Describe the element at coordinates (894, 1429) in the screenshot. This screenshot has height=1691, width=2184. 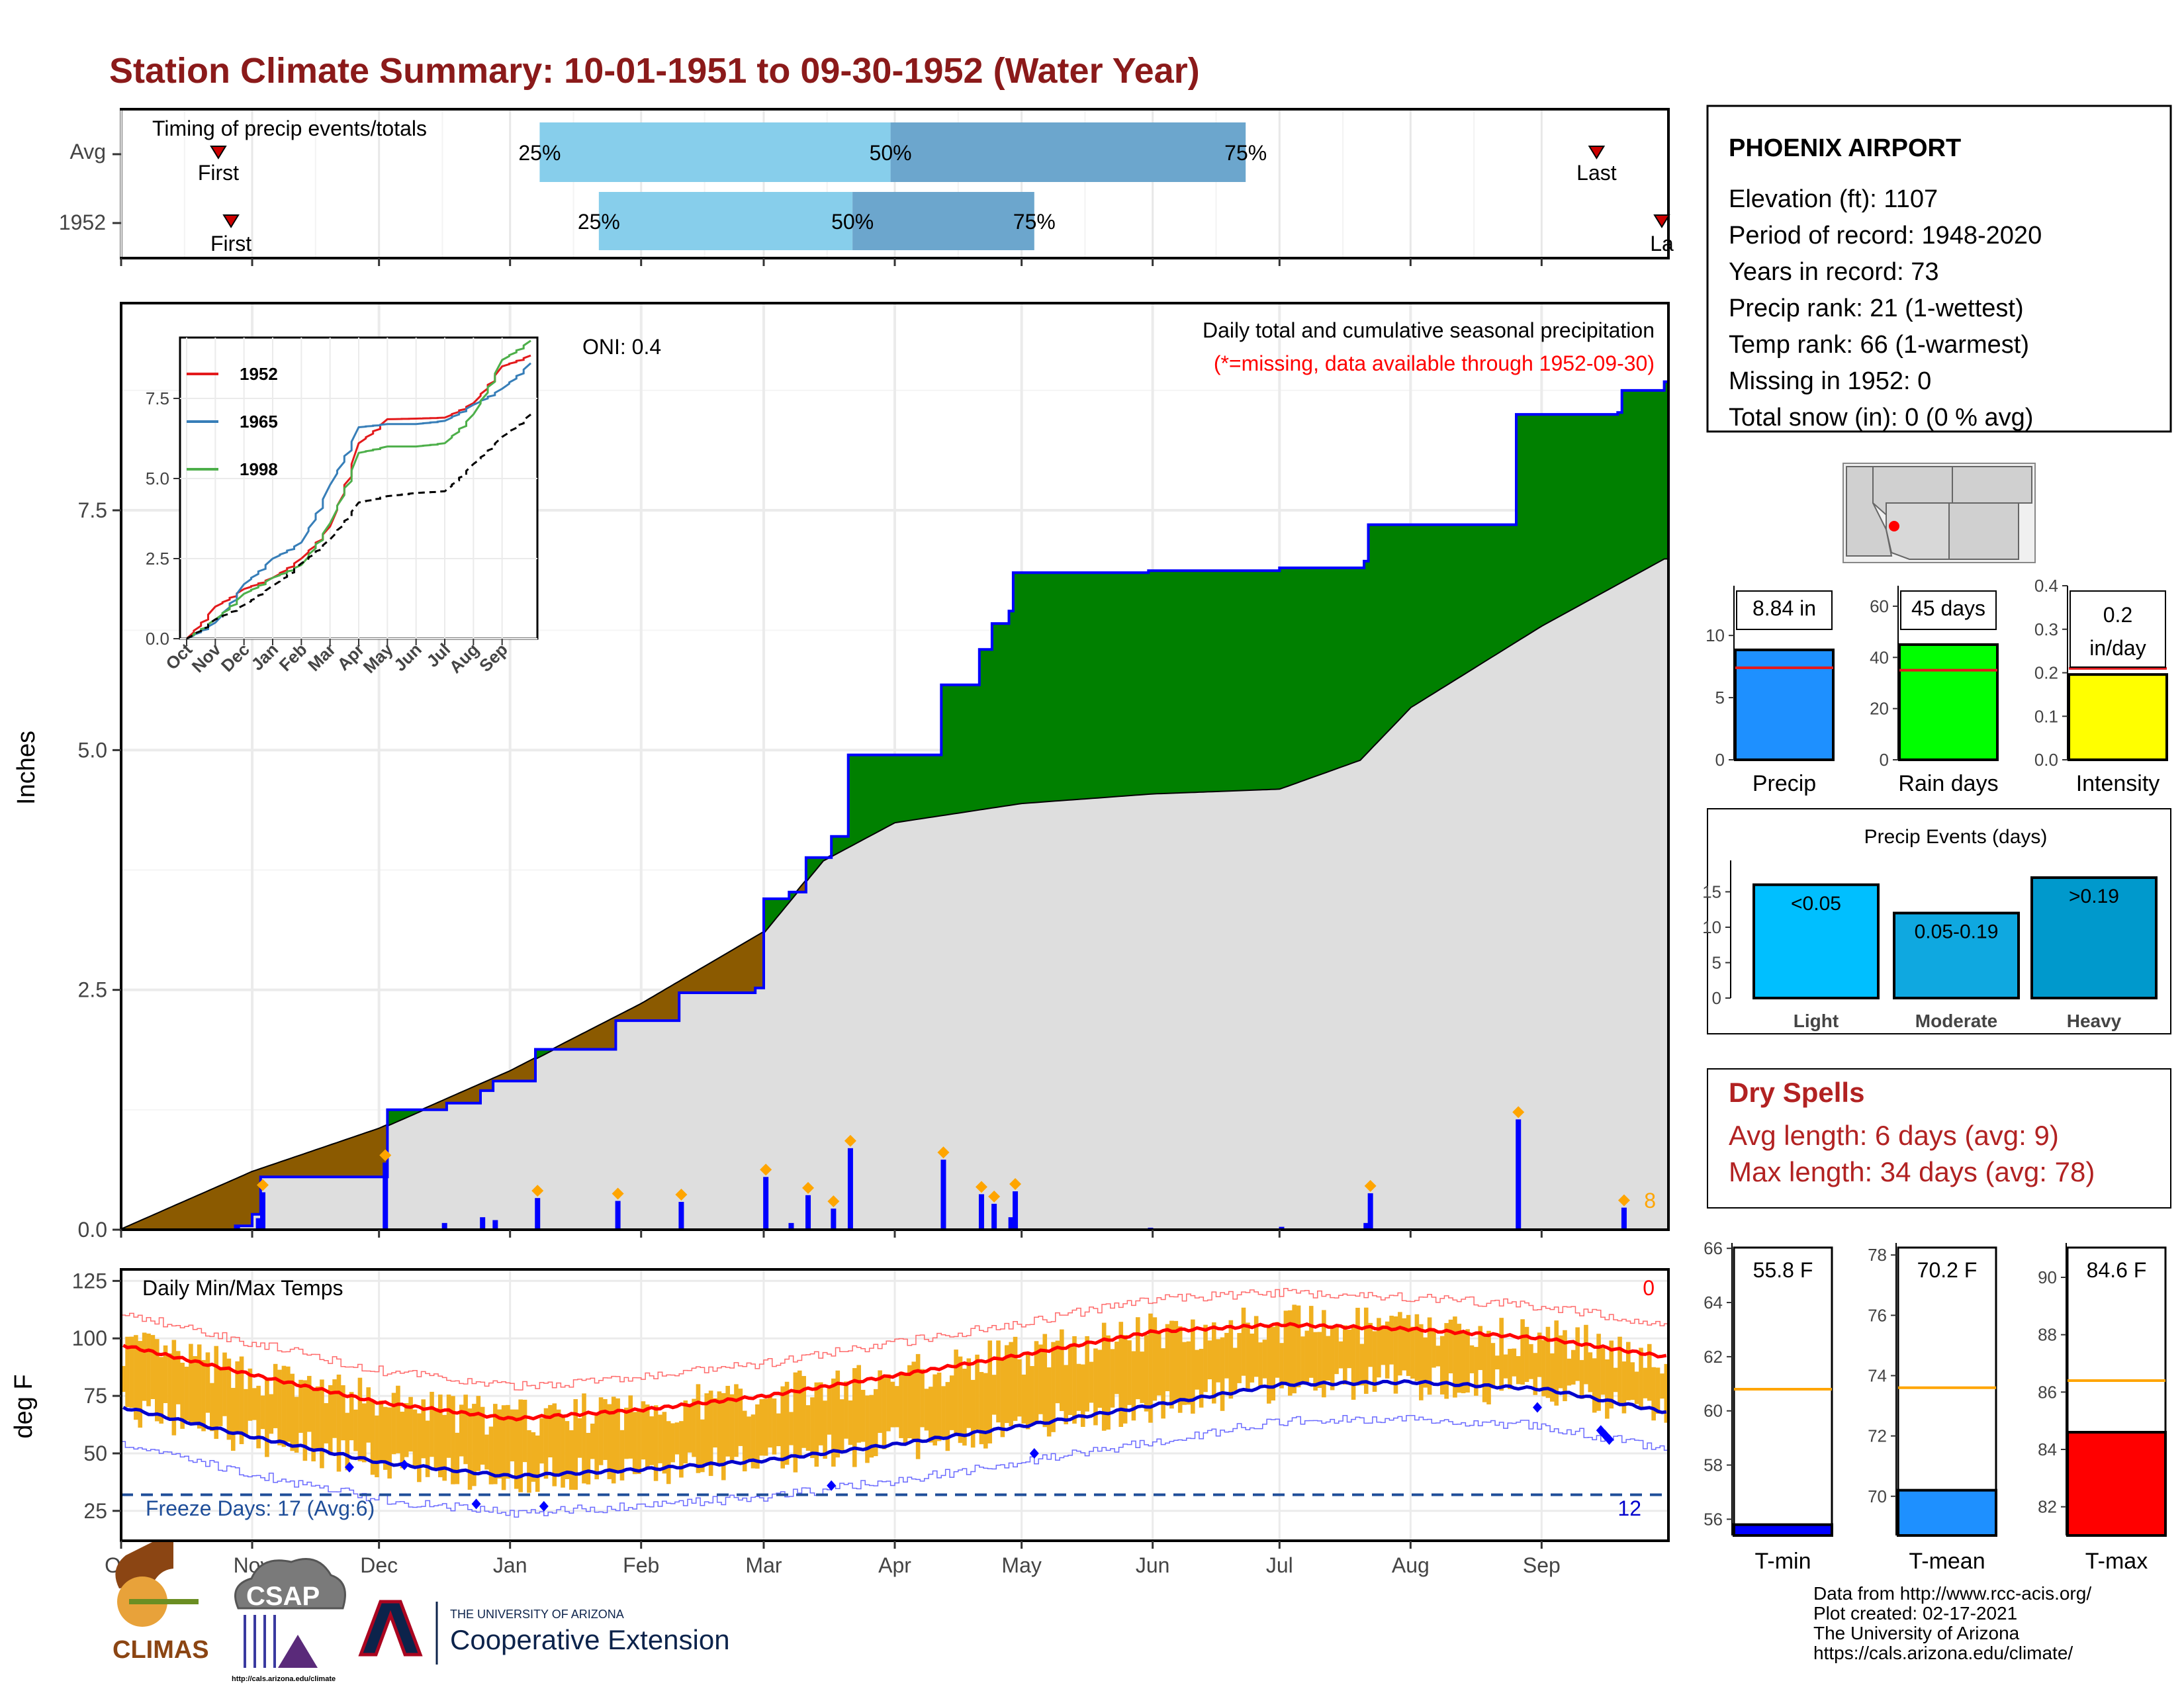
I see `normal-min-line` at that location.